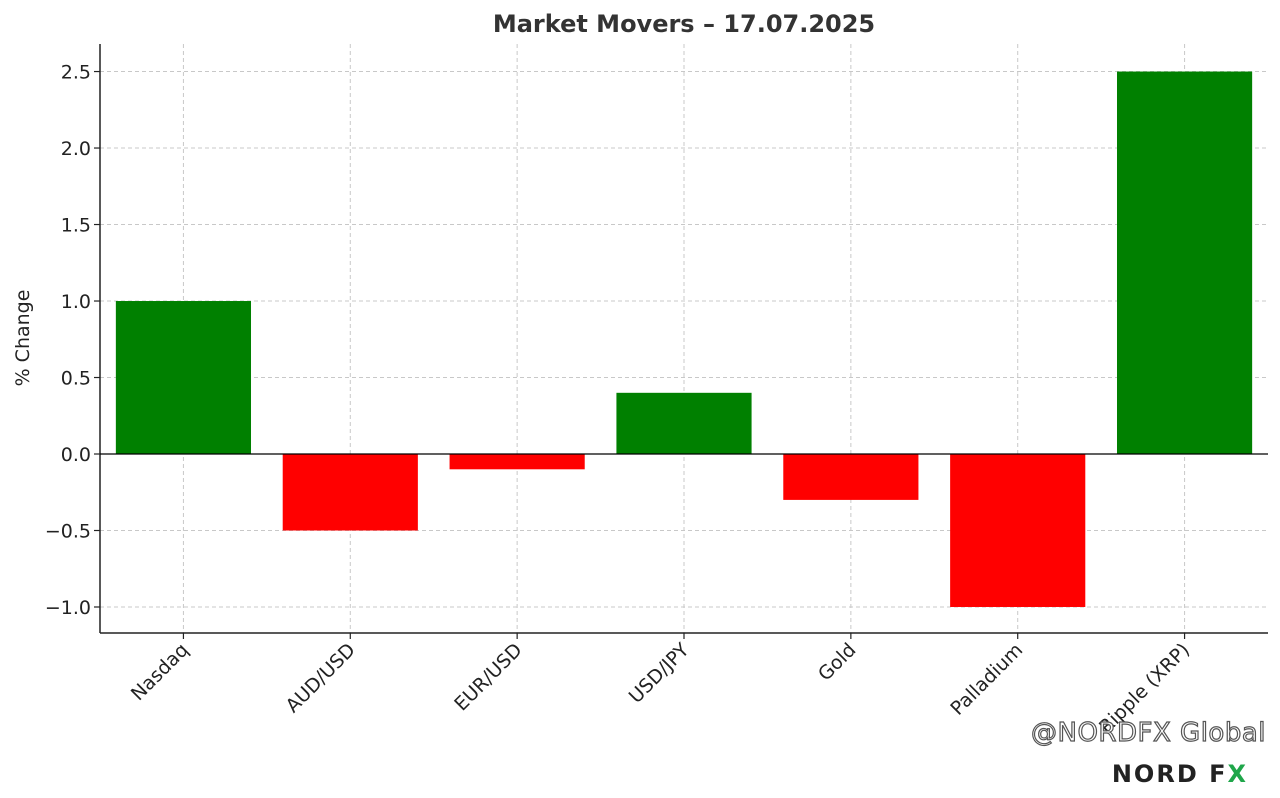  Describe the element at coordinates (68, 608) in the screenshot. I see `y-tick-label: −1.0` at that location.